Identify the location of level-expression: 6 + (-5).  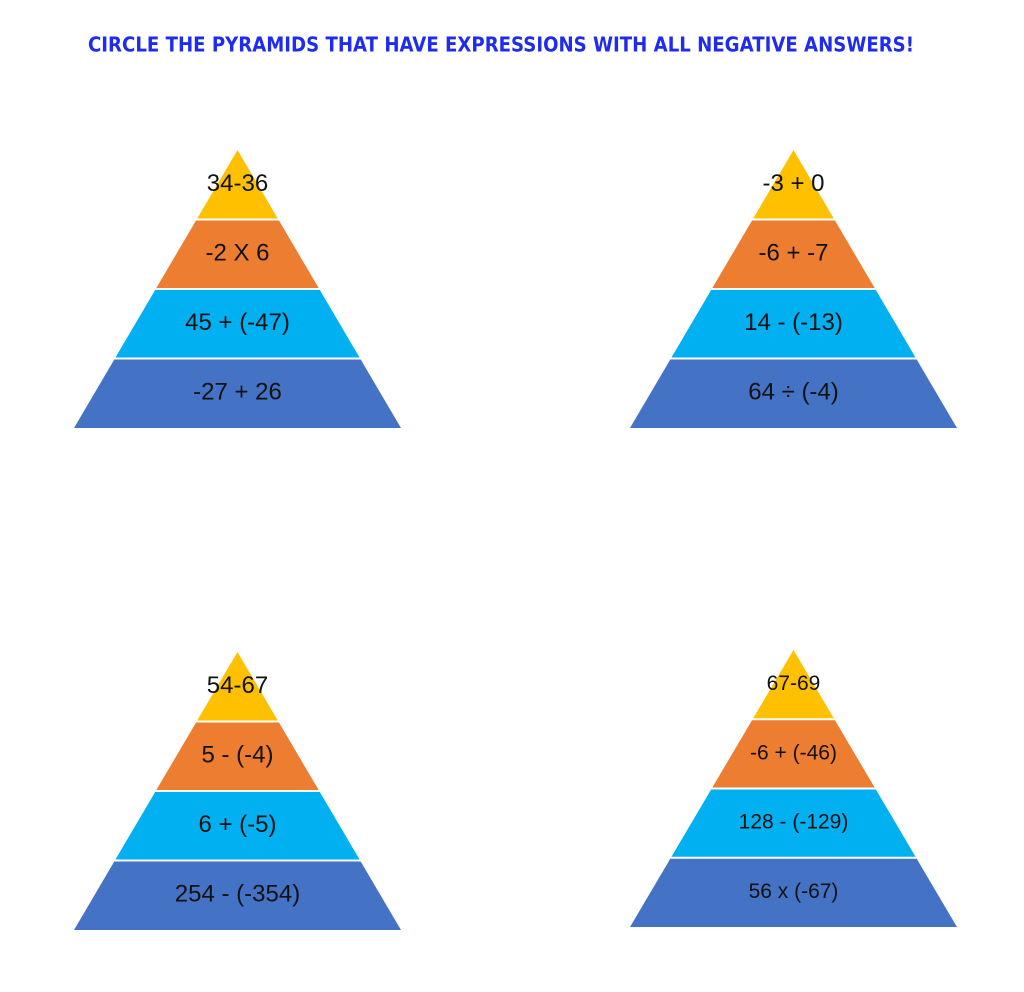
(237, 824).